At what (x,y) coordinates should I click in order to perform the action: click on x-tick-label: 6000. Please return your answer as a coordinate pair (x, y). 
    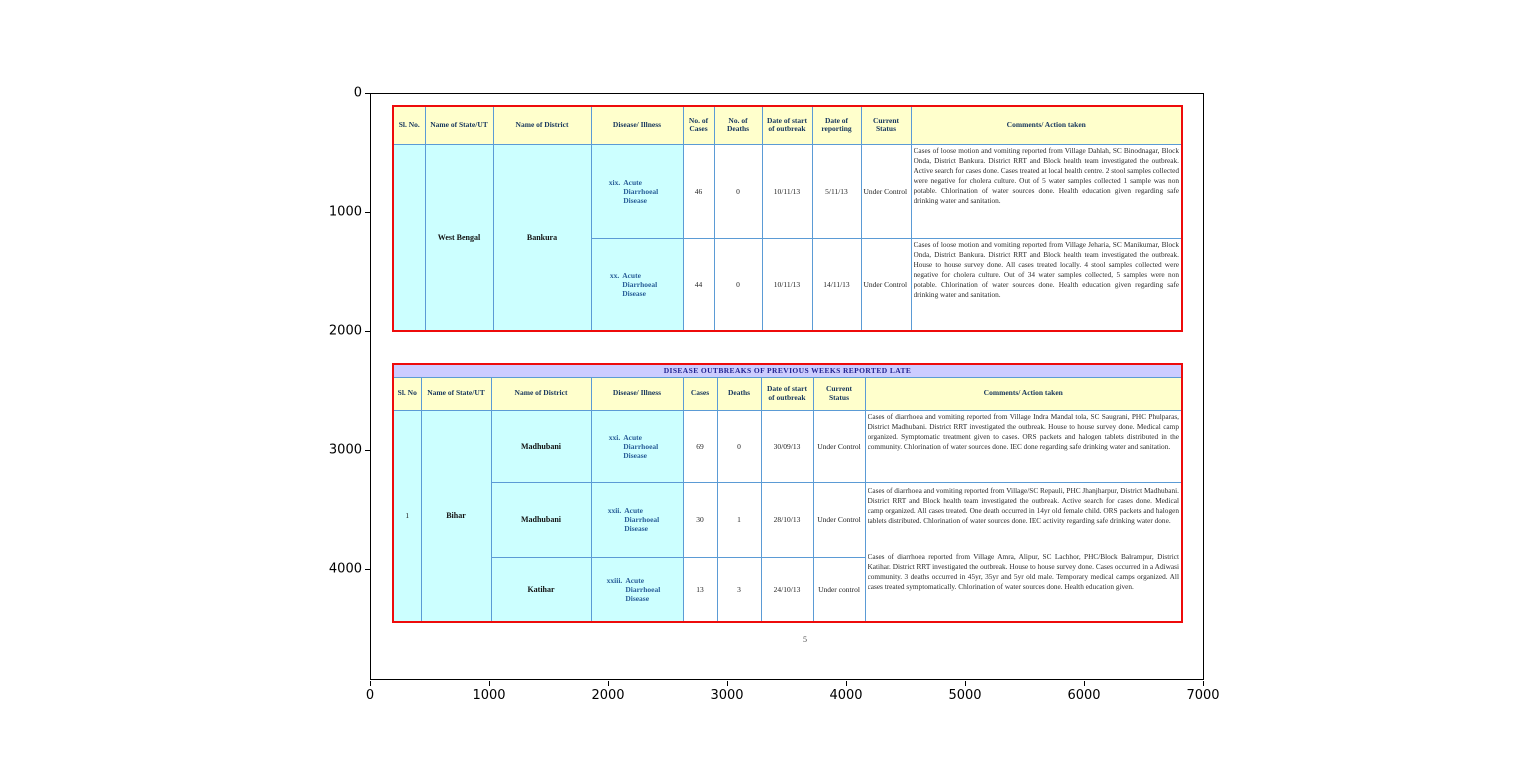
    Looking at the image, I should click on (1084, 695).